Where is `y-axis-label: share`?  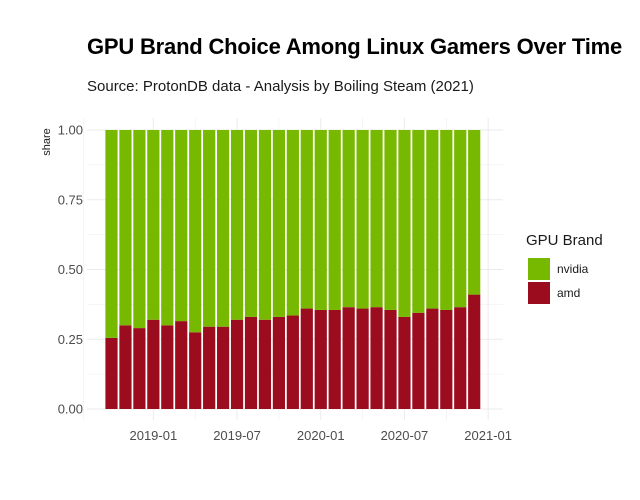
y-axis-label: share is located at coordinates (47, 142).